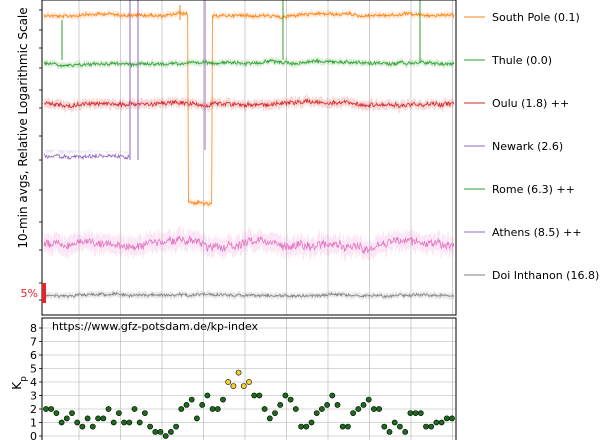 The height and width of the screenshot is (440, 600). Describe the element at coordinates (527, 146) in the screenshot. I see `legend-label-newark: Newark (2.6)` at that location.